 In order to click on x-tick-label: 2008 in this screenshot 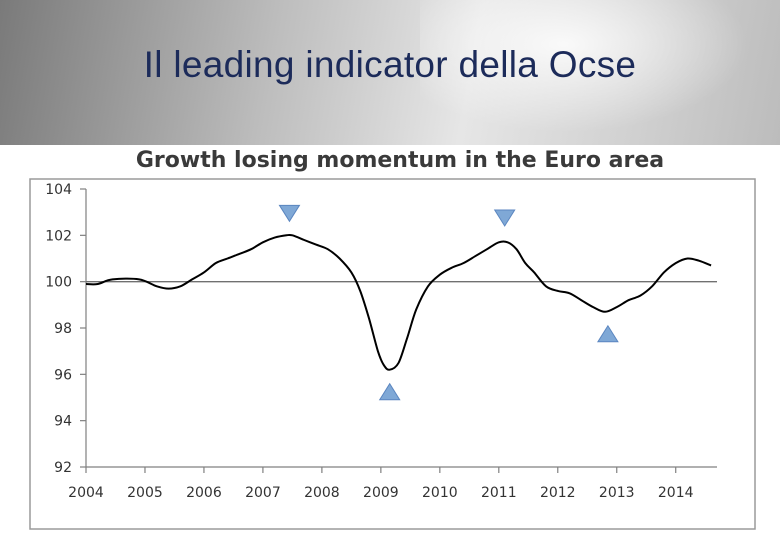, I will do `click(322, 493)`.